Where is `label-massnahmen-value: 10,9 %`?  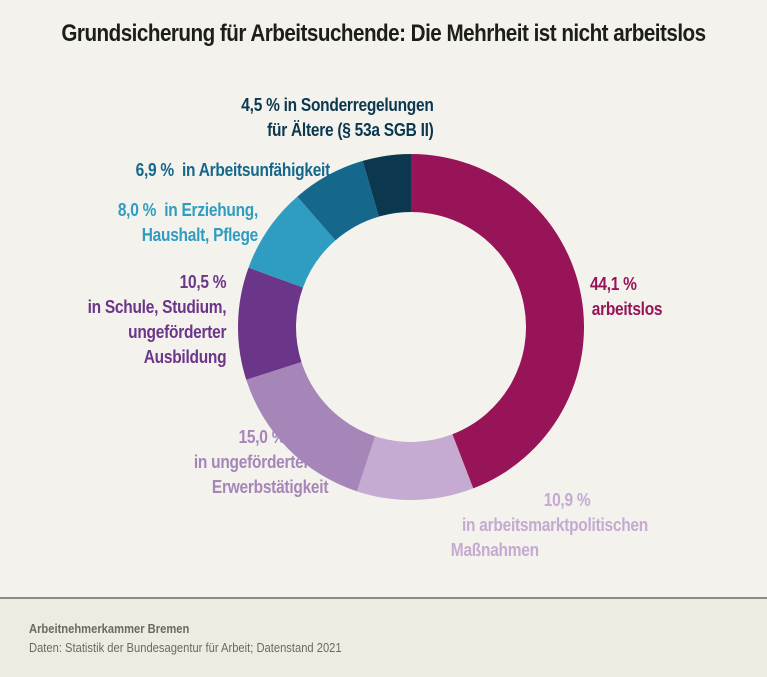 label-massnahmen-value: 10,9 % is located at coordinates (567, 500).